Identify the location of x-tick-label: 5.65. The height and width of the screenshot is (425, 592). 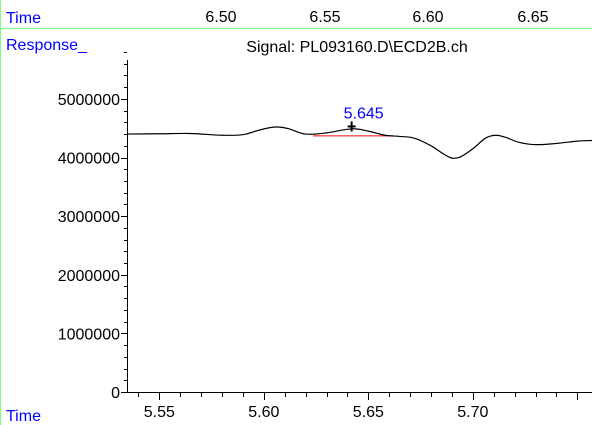
(368, 412).